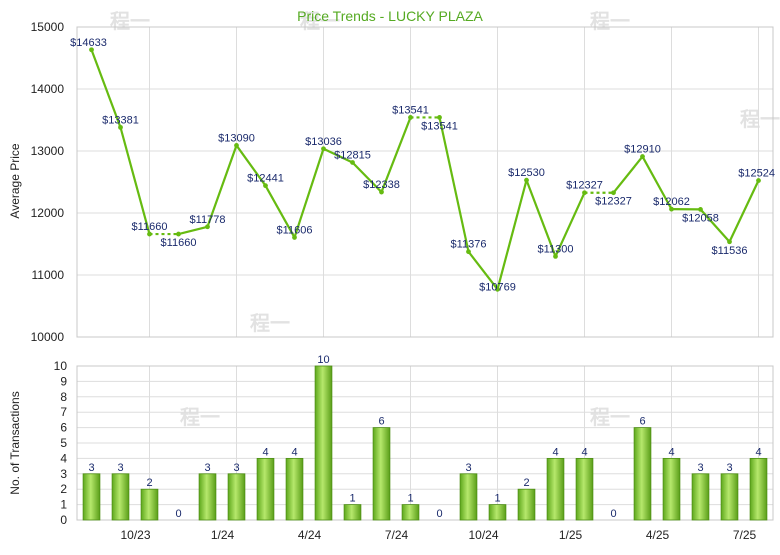 Image resolution: width=780 pixels, height=555 pixels. I want to click on price-value-label: $14633, so click(88, 43).